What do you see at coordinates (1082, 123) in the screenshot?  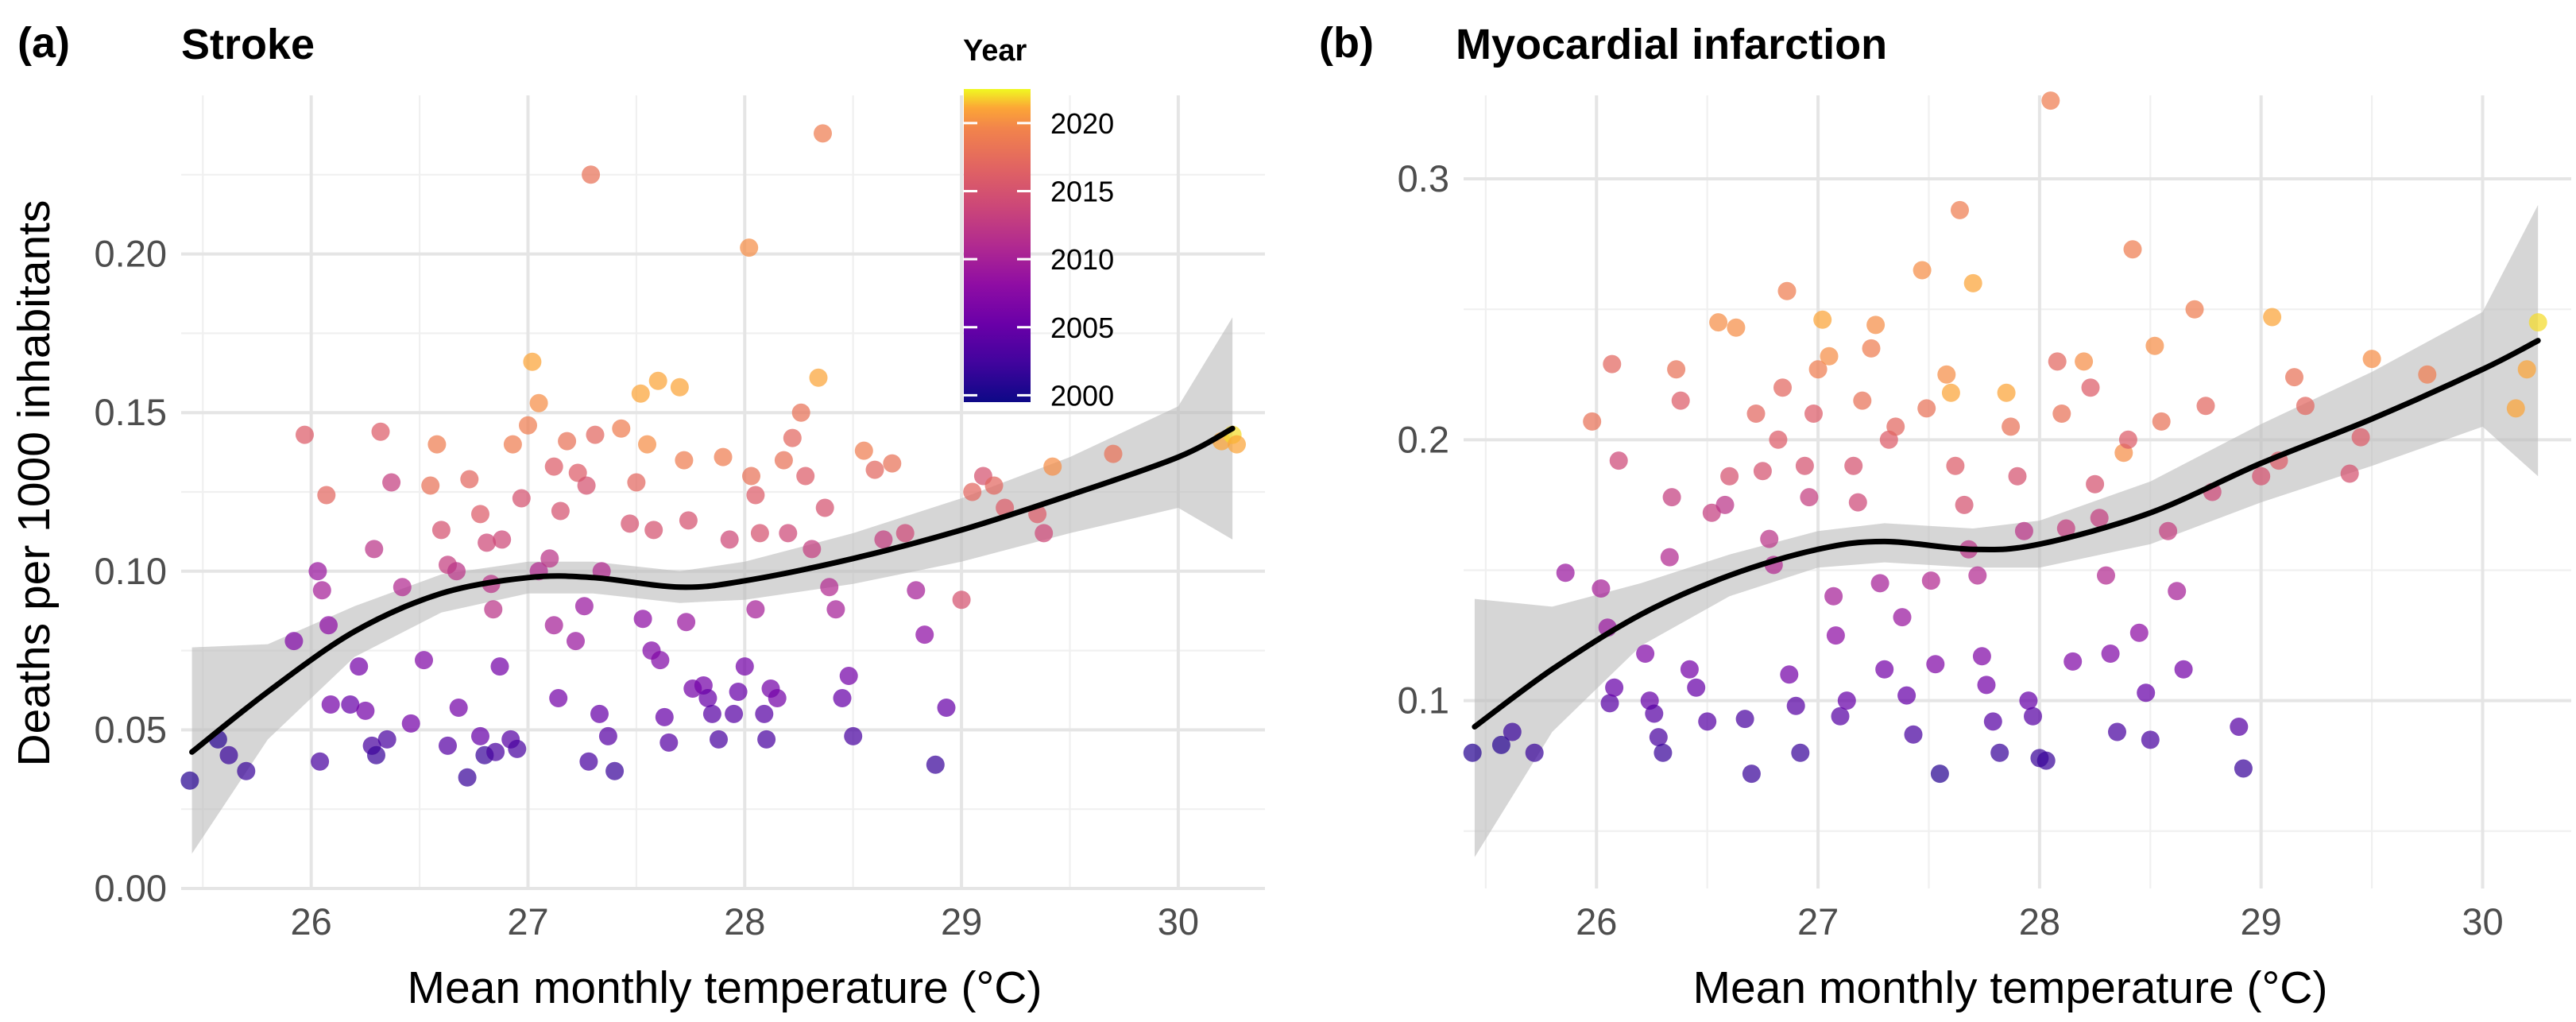 I see `legend-tick-label: 2020` at bounding box center [1082, 123].